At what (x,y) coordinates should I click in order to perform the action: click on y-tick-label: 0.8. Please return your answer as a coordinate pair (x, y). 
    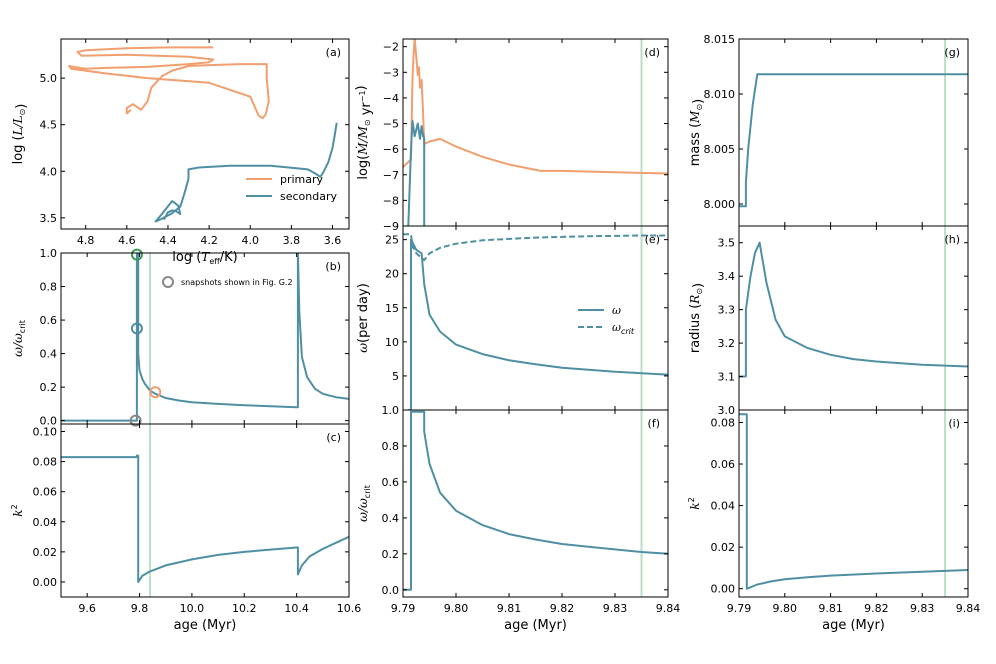
    Looking at the image, I should click on (49, 287).